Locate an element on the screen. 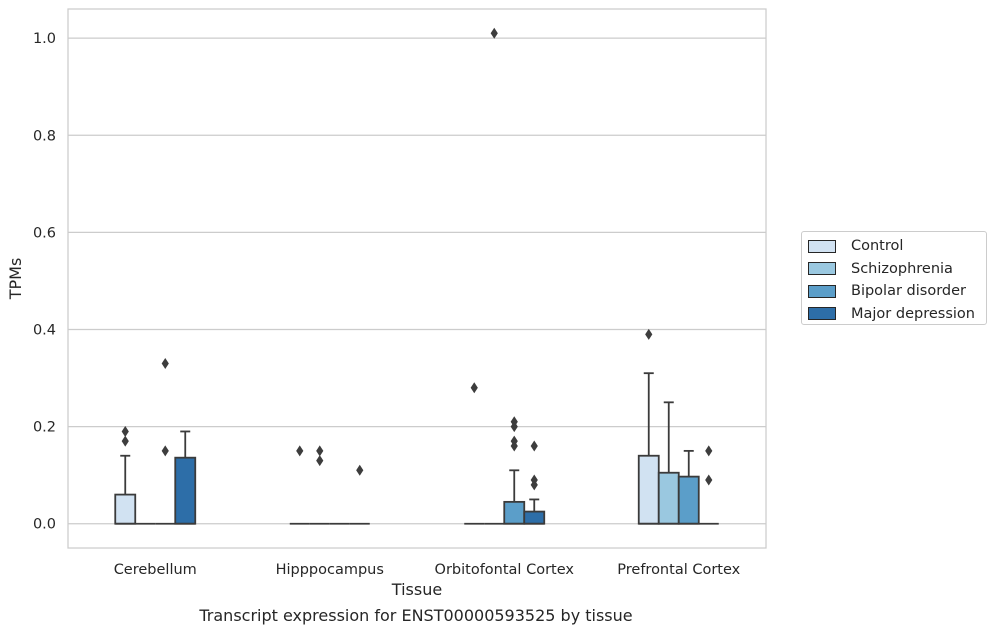 This screenshot has width=997, height=634. legend-item: Schizophrenia is located at coordinates (897, 269).